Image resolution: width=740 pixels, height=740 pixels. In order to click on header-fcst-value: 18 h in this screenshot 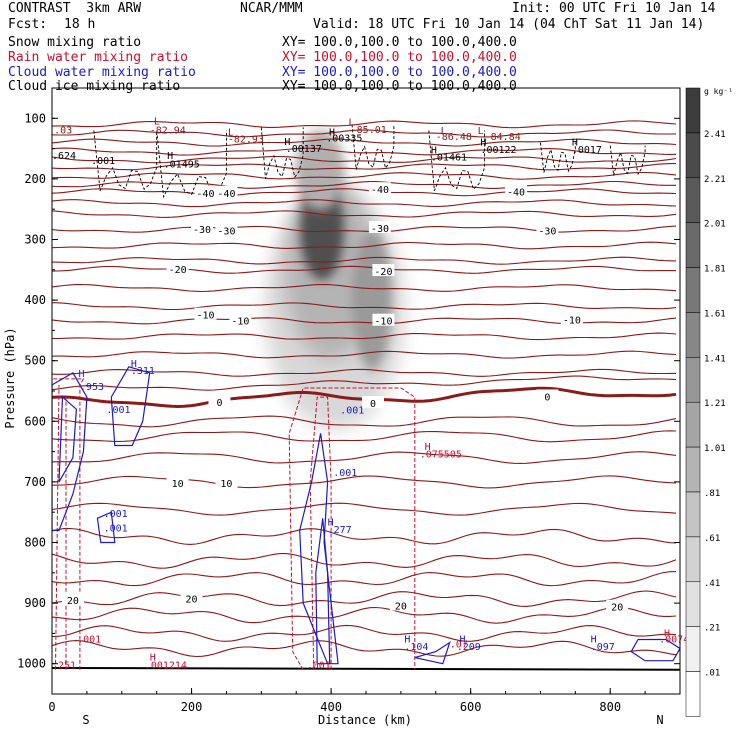, I will do `click(80, 24)`.